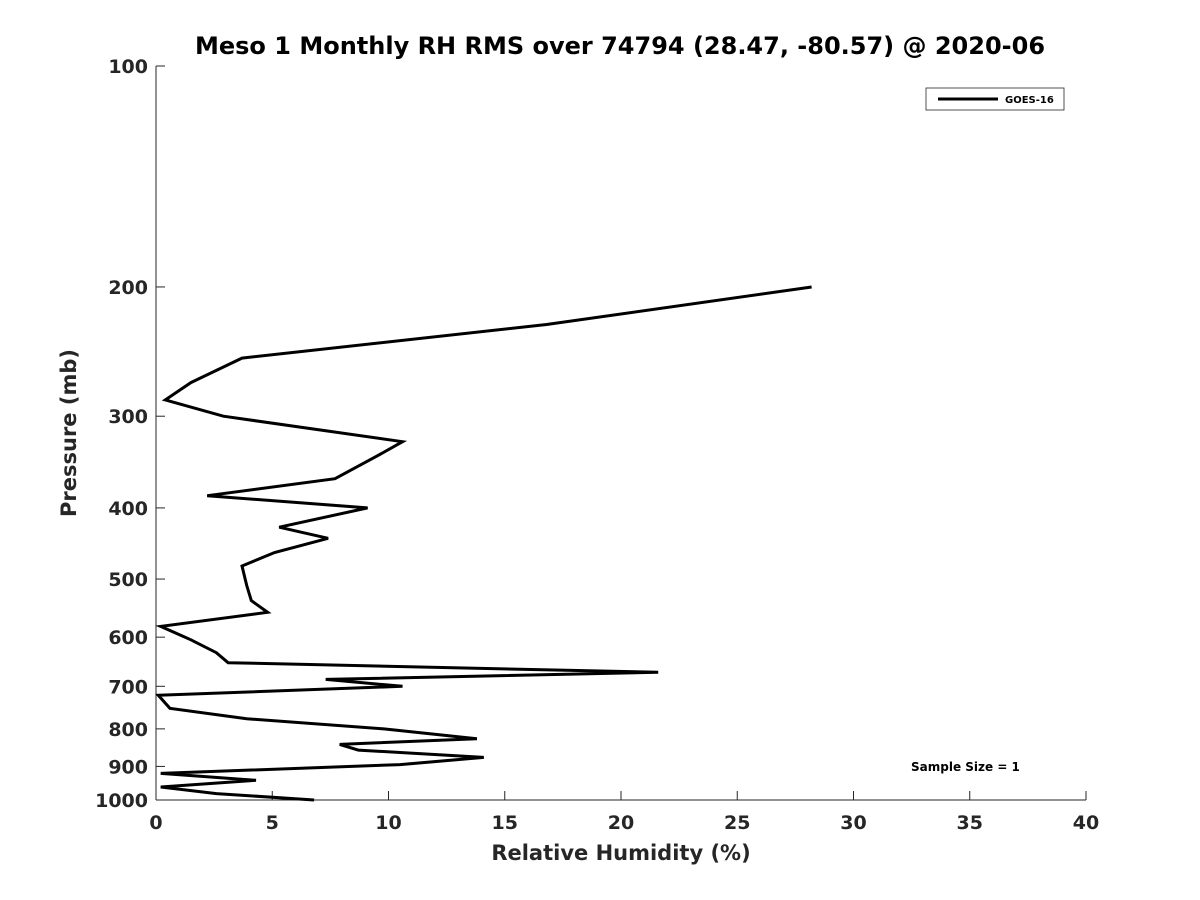  Describe the element at coordinates (621, 823) in the screenshot. I see `x-tick-label: 20` at that location.